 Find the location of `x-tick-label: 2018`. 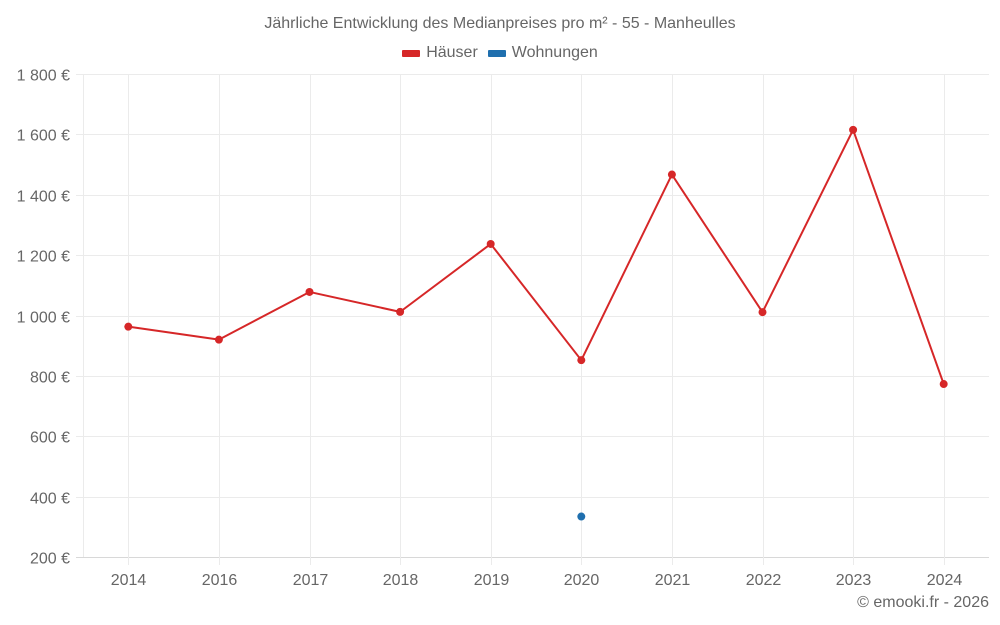

x-tick-label: 2018 is located at coordinates (401, 580).